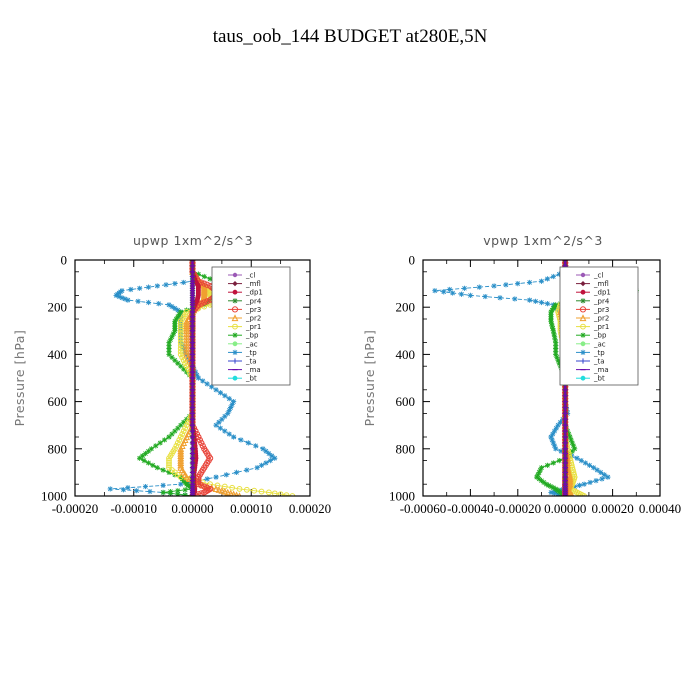 The height and width of the screenshot is (700, 700). Describe the element at coordinates (565, 508) in the screenshot. I see `x-tick-label: 0.00000` at that location.